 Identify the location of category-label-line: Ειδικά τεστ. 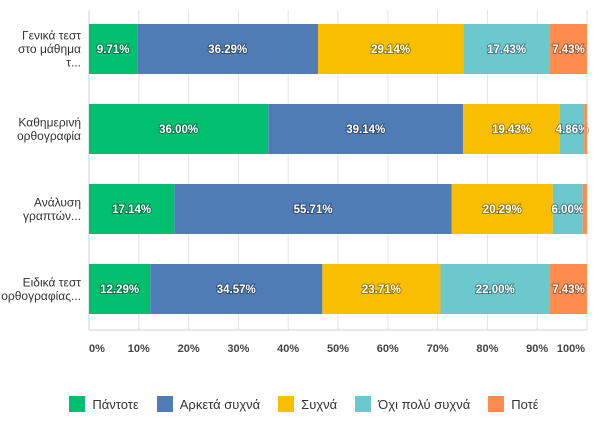
(52, 282).